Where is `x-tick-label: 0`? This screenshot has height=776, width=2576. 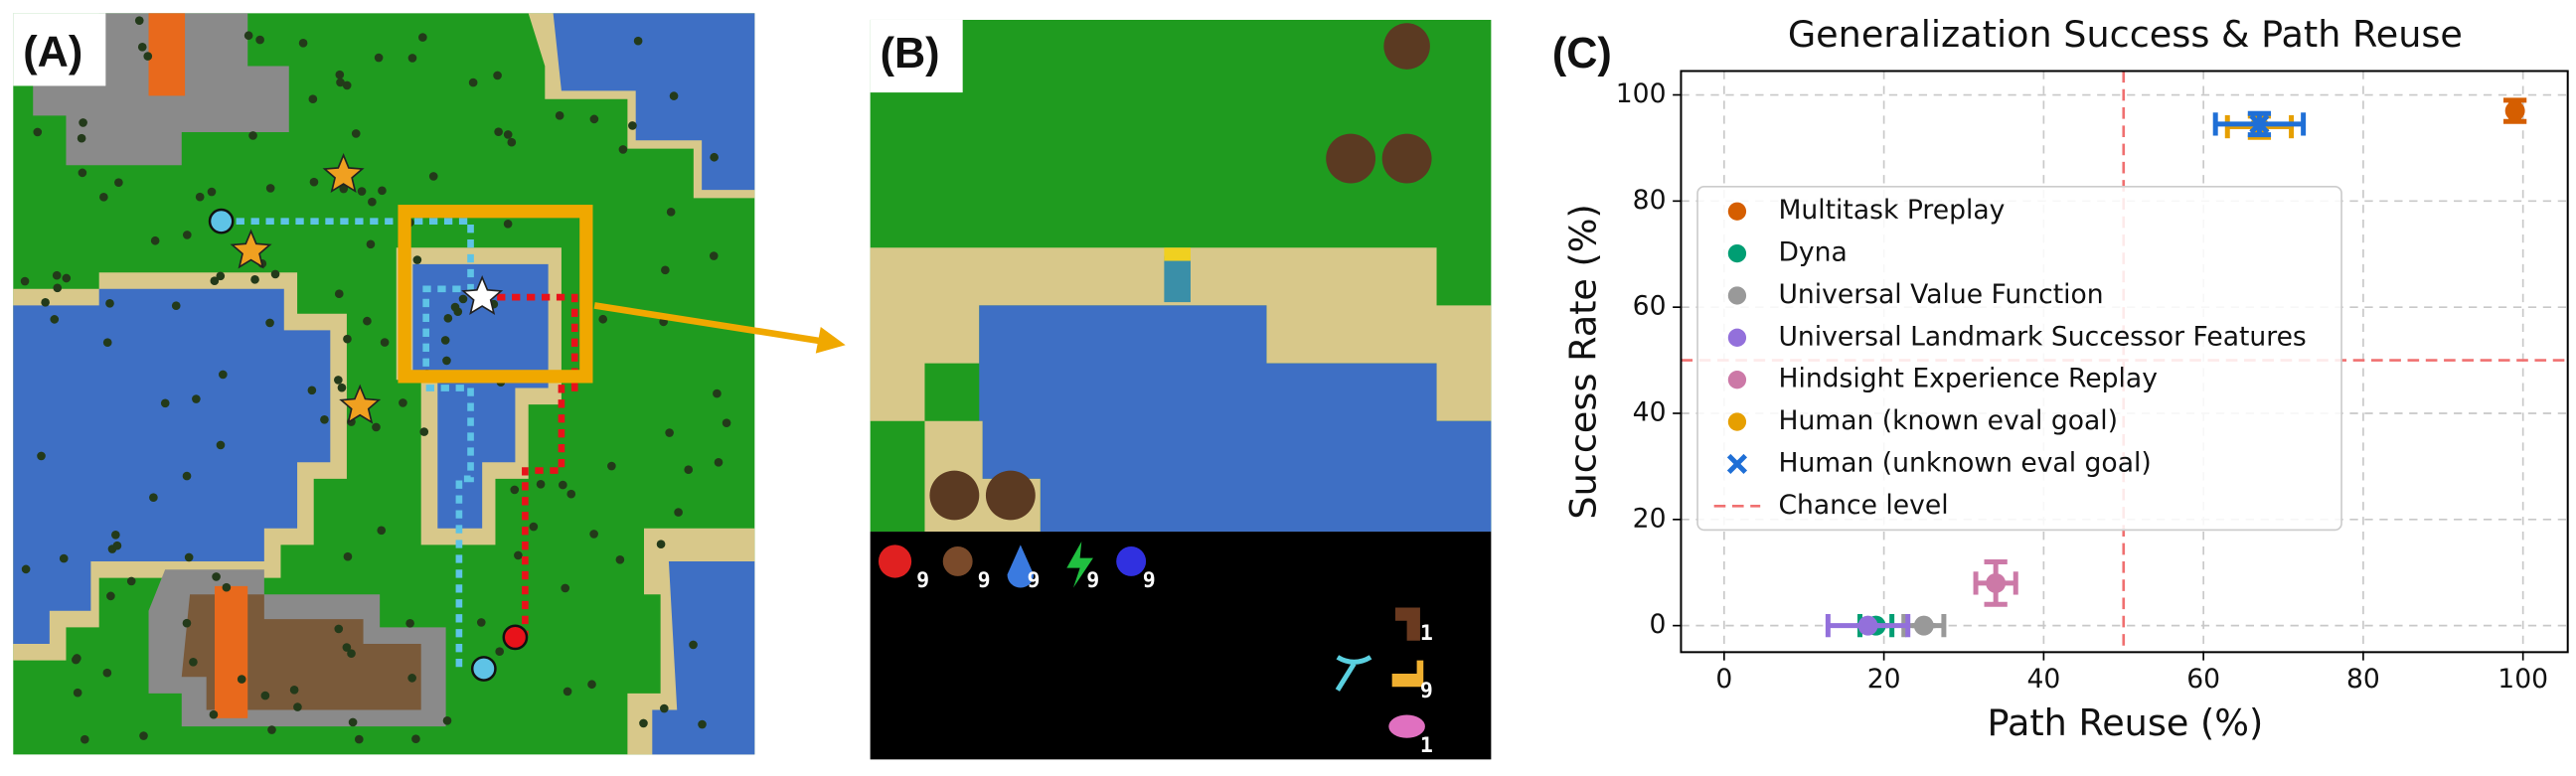
x-tick-label: 0 is located at coordinates (1723, 679).